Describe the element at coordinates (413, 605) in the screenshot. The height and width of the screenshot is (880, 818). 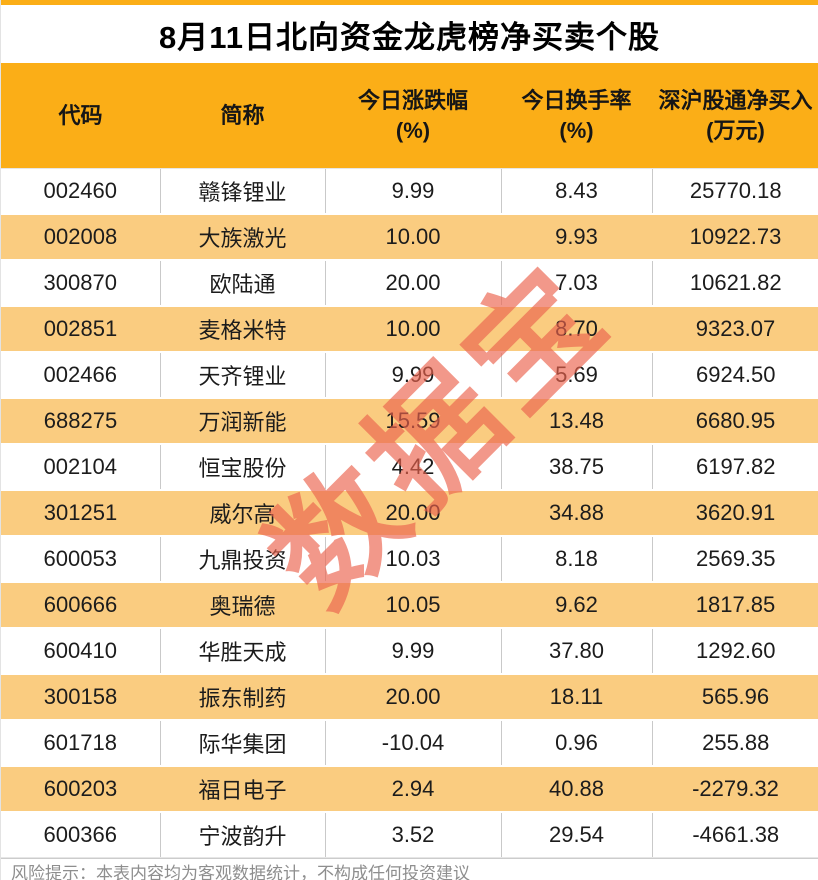
I see `cell-change-pct: 10.05` at that location.